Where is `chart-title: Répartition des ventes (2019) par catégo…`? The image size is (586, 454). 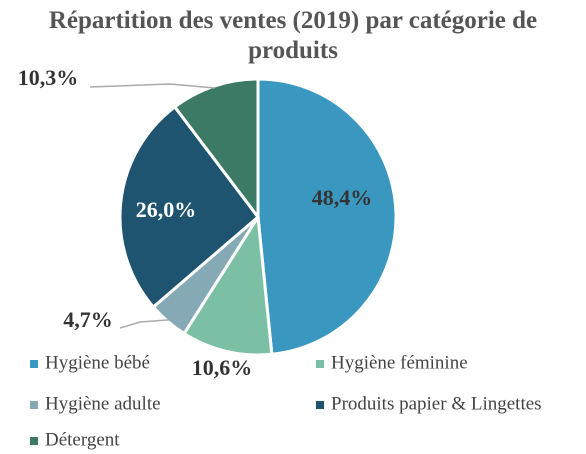
chart-title: Répartition des ventes (2019) par catégo… is located at coordinates (293, 35).